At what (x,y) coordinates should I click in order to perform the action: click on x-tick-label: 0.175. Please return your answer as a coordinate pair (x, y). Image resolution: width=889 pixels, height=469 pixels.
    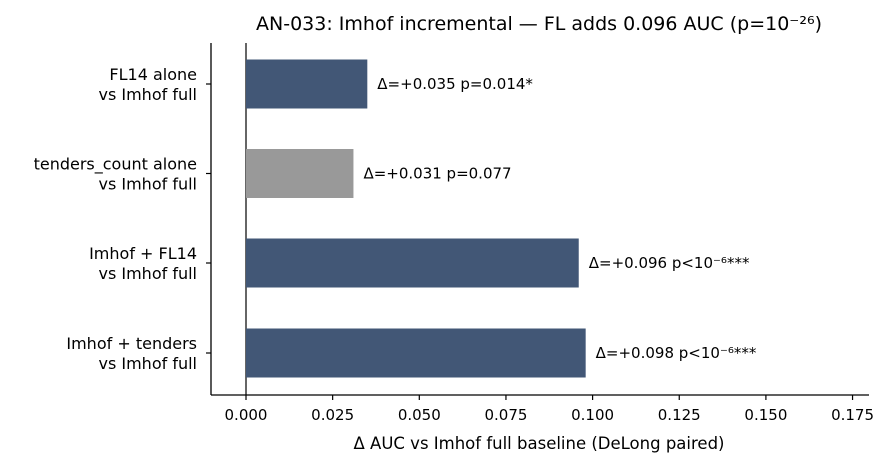
    Looking at the image, I should click on (852, 415).